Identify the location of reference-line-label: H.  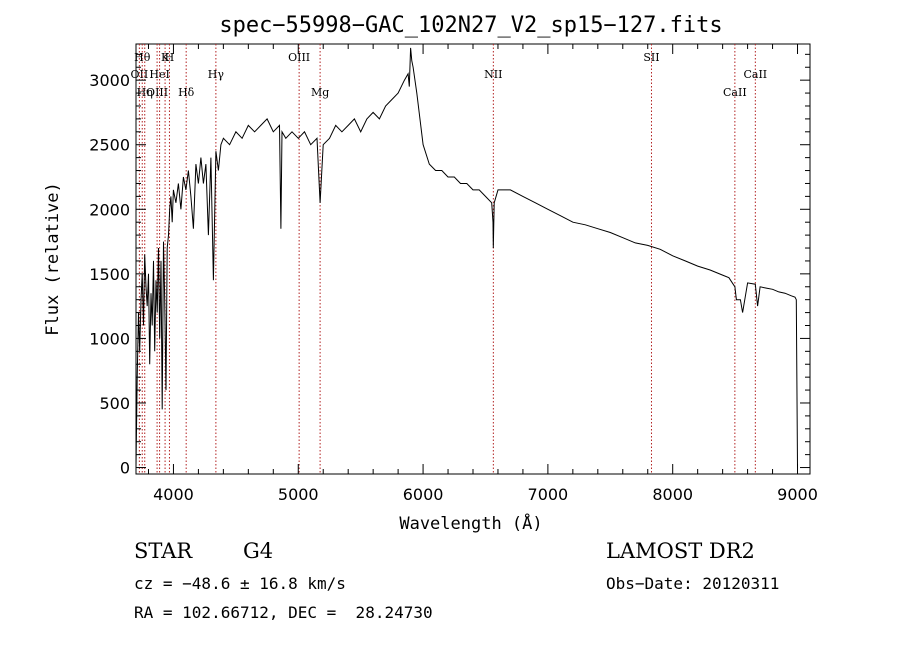
(170, 57).